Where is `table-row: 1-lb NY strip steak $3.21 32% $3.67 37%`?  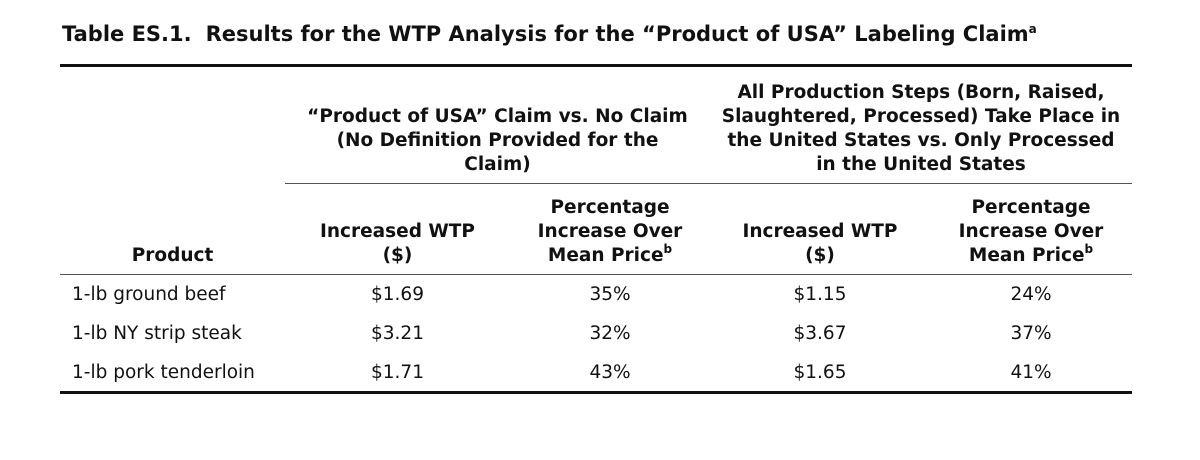
table-row: 1-lb NY strip steak $3.21 32% $3.67 37% is located at coordinates (596, 333).